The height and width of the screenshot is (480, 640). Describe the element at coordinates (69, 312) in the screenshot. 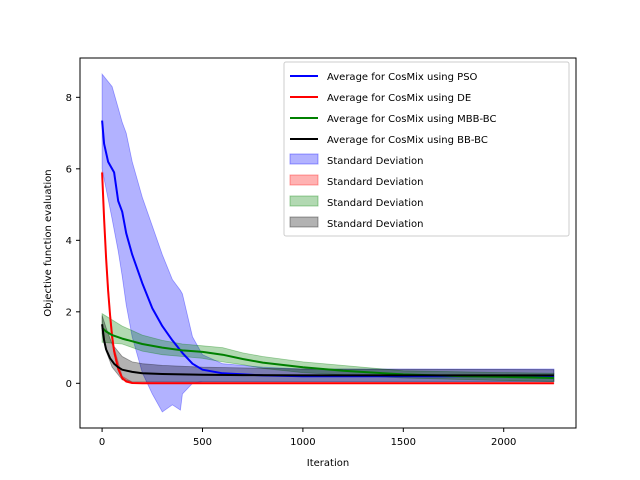

I see `y-tick-label: 2` at that location.